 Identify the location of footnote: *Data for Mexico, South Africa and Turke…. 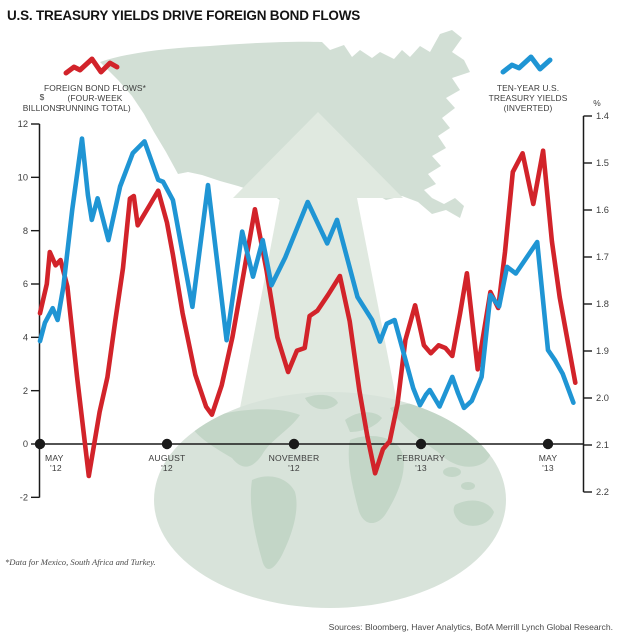
(80, 562).